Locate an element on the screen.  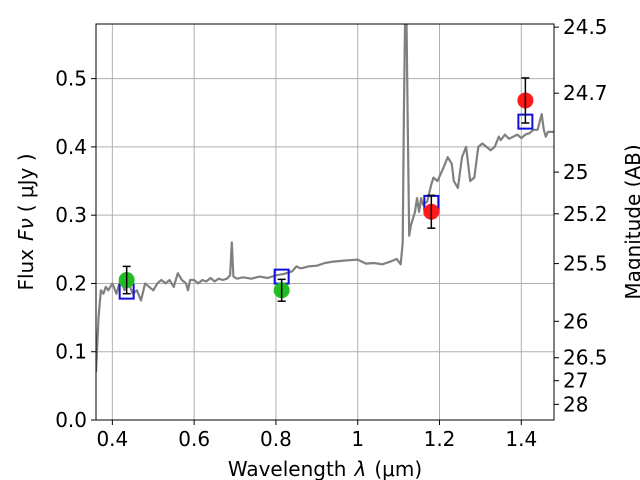
y2-tick-label: 25 is located at coordinates (575, 172).